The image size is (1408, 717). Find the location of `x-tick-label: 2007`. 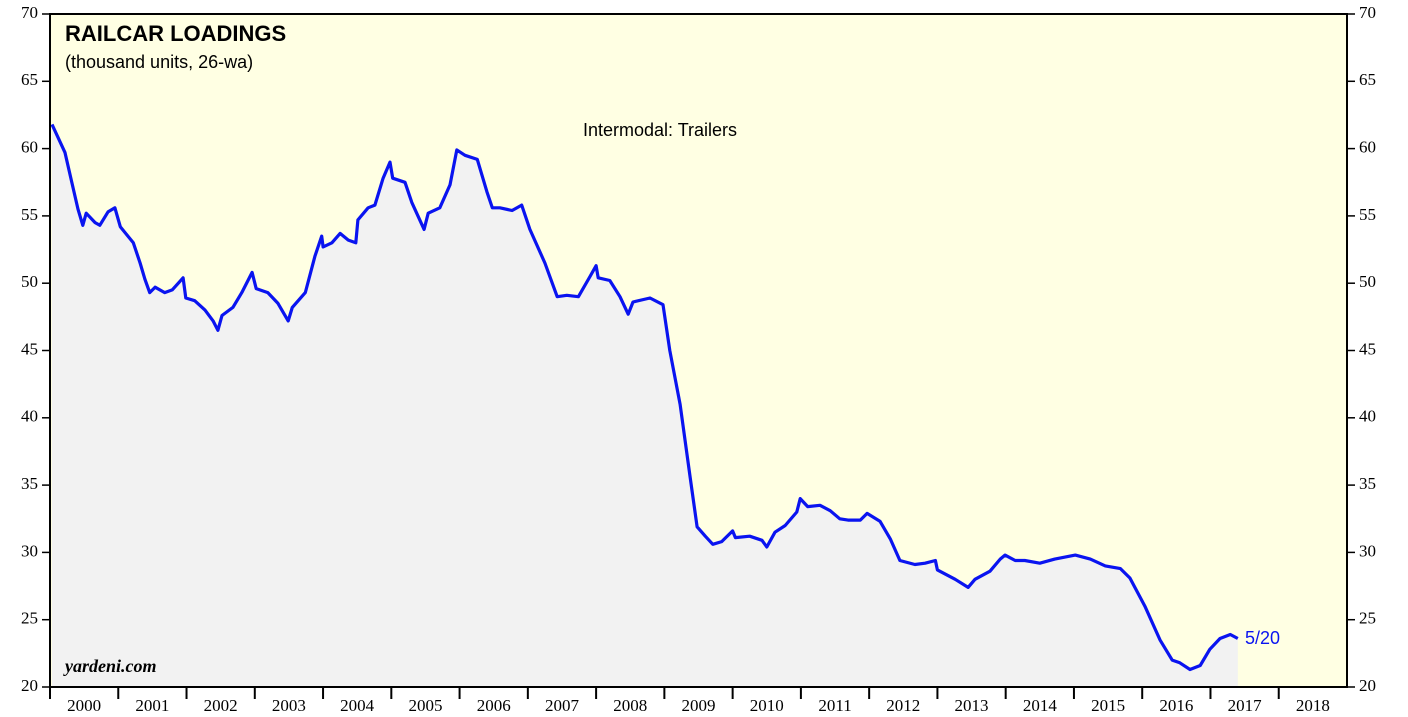

x-tick-label: 2007 is located at coordinates (562, 705).